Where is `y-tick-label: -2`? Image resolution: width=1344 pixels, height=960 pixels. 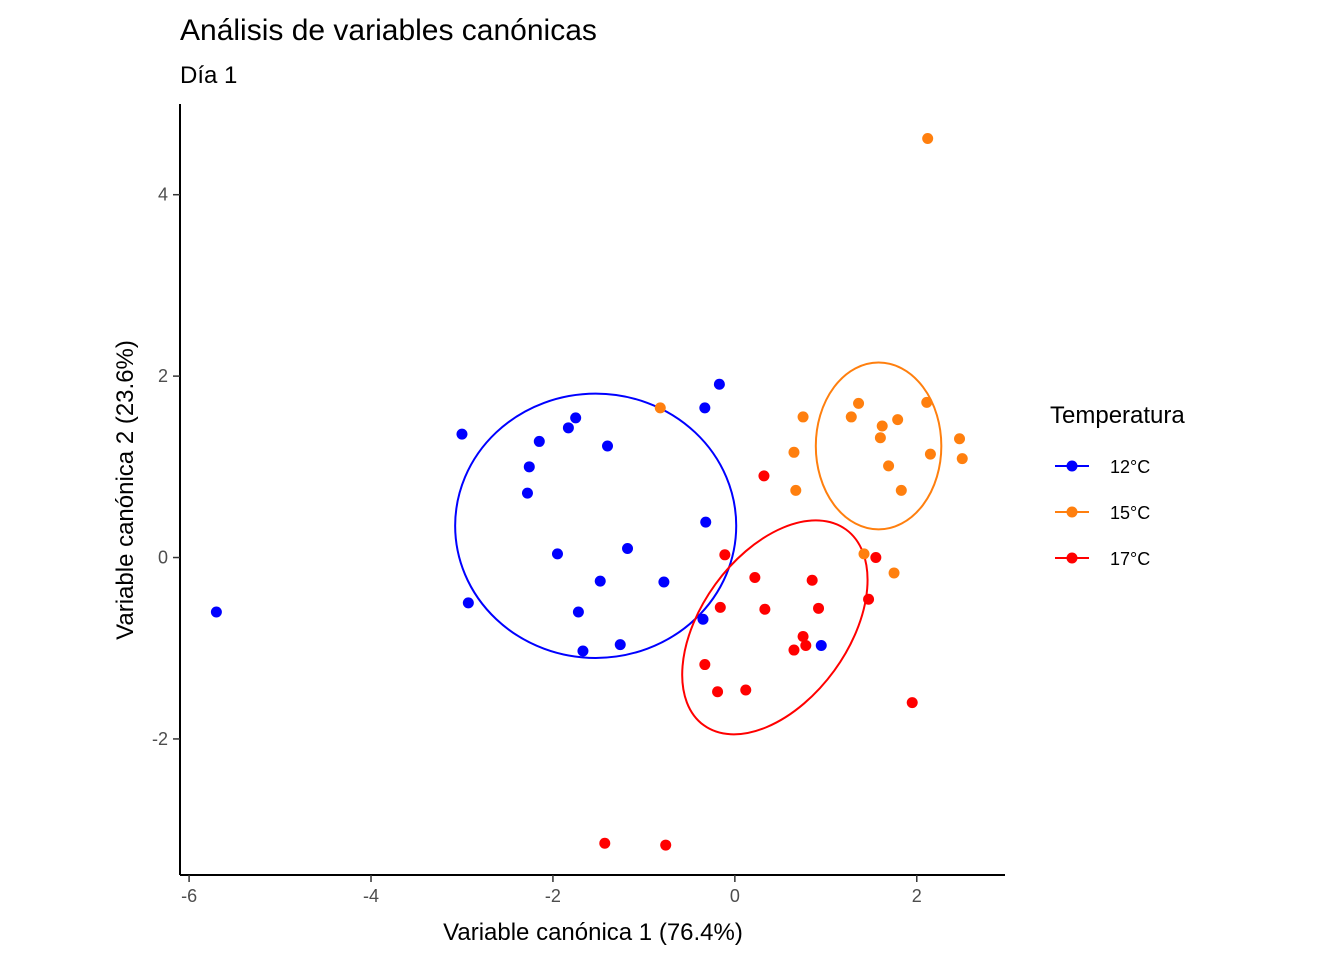 y-tick-label: -2 is located at coordinates (160, 739).